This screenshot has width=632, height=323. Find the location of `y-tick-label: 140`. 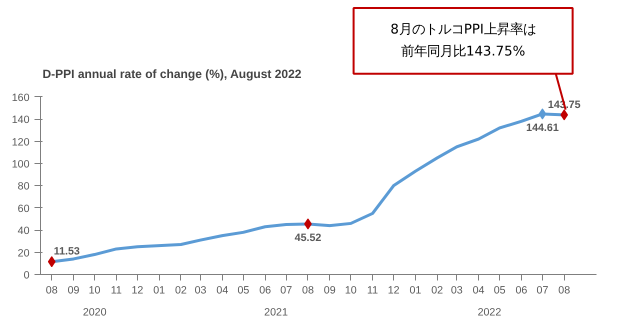

y-tick-label: 140 is located at coordinates (21, 120).